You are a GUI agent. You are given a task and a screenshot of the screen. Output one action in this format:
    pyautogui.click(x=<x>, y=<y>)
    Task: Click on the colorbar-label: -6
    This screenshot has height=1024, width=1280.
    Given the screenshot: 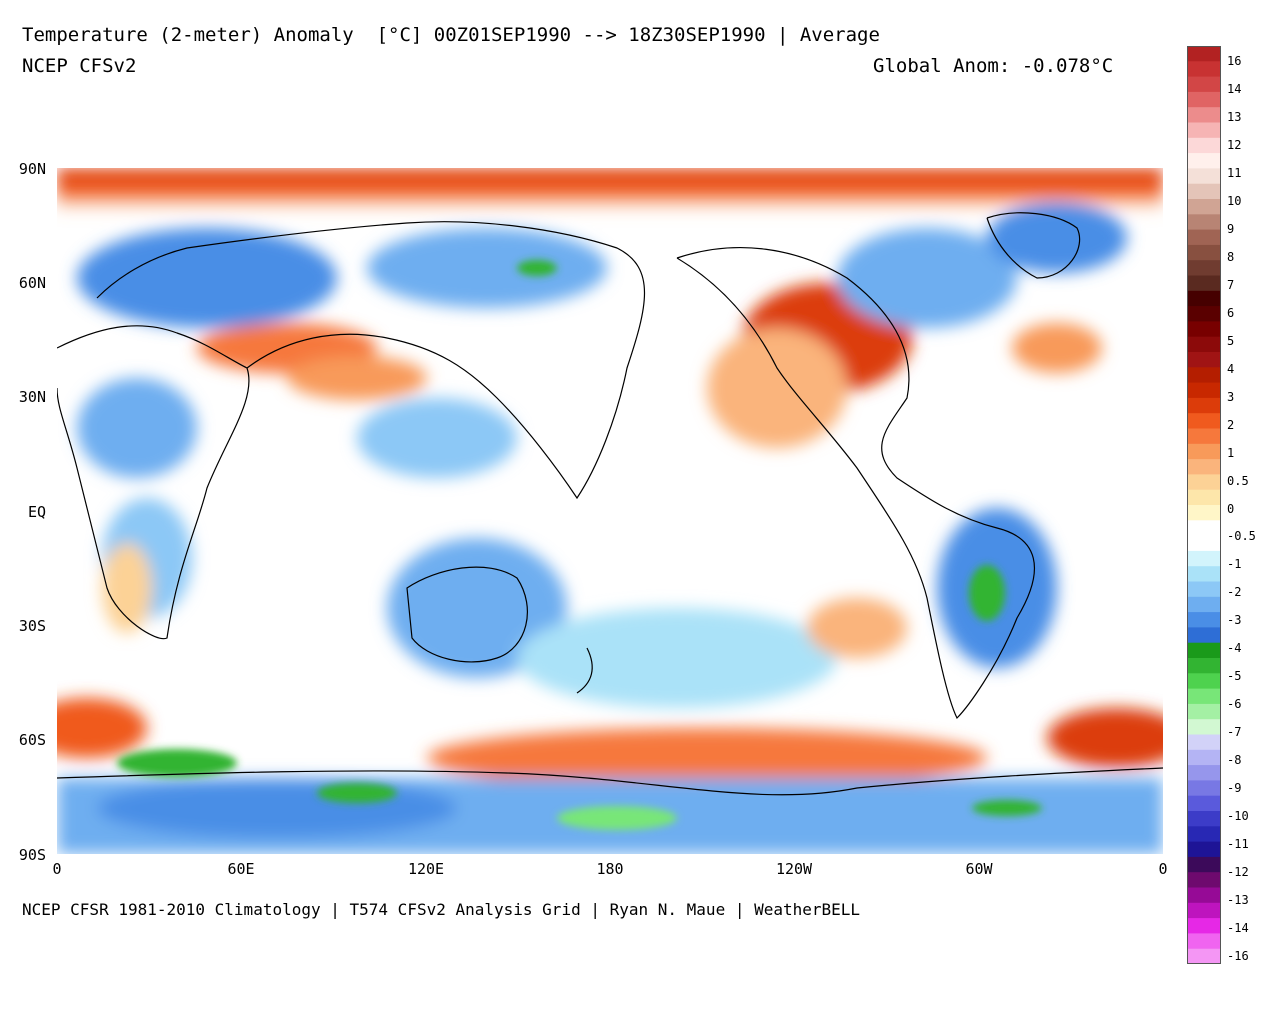 What is the action you would take?
    pyautogui.click(x=1234, y=704)
    